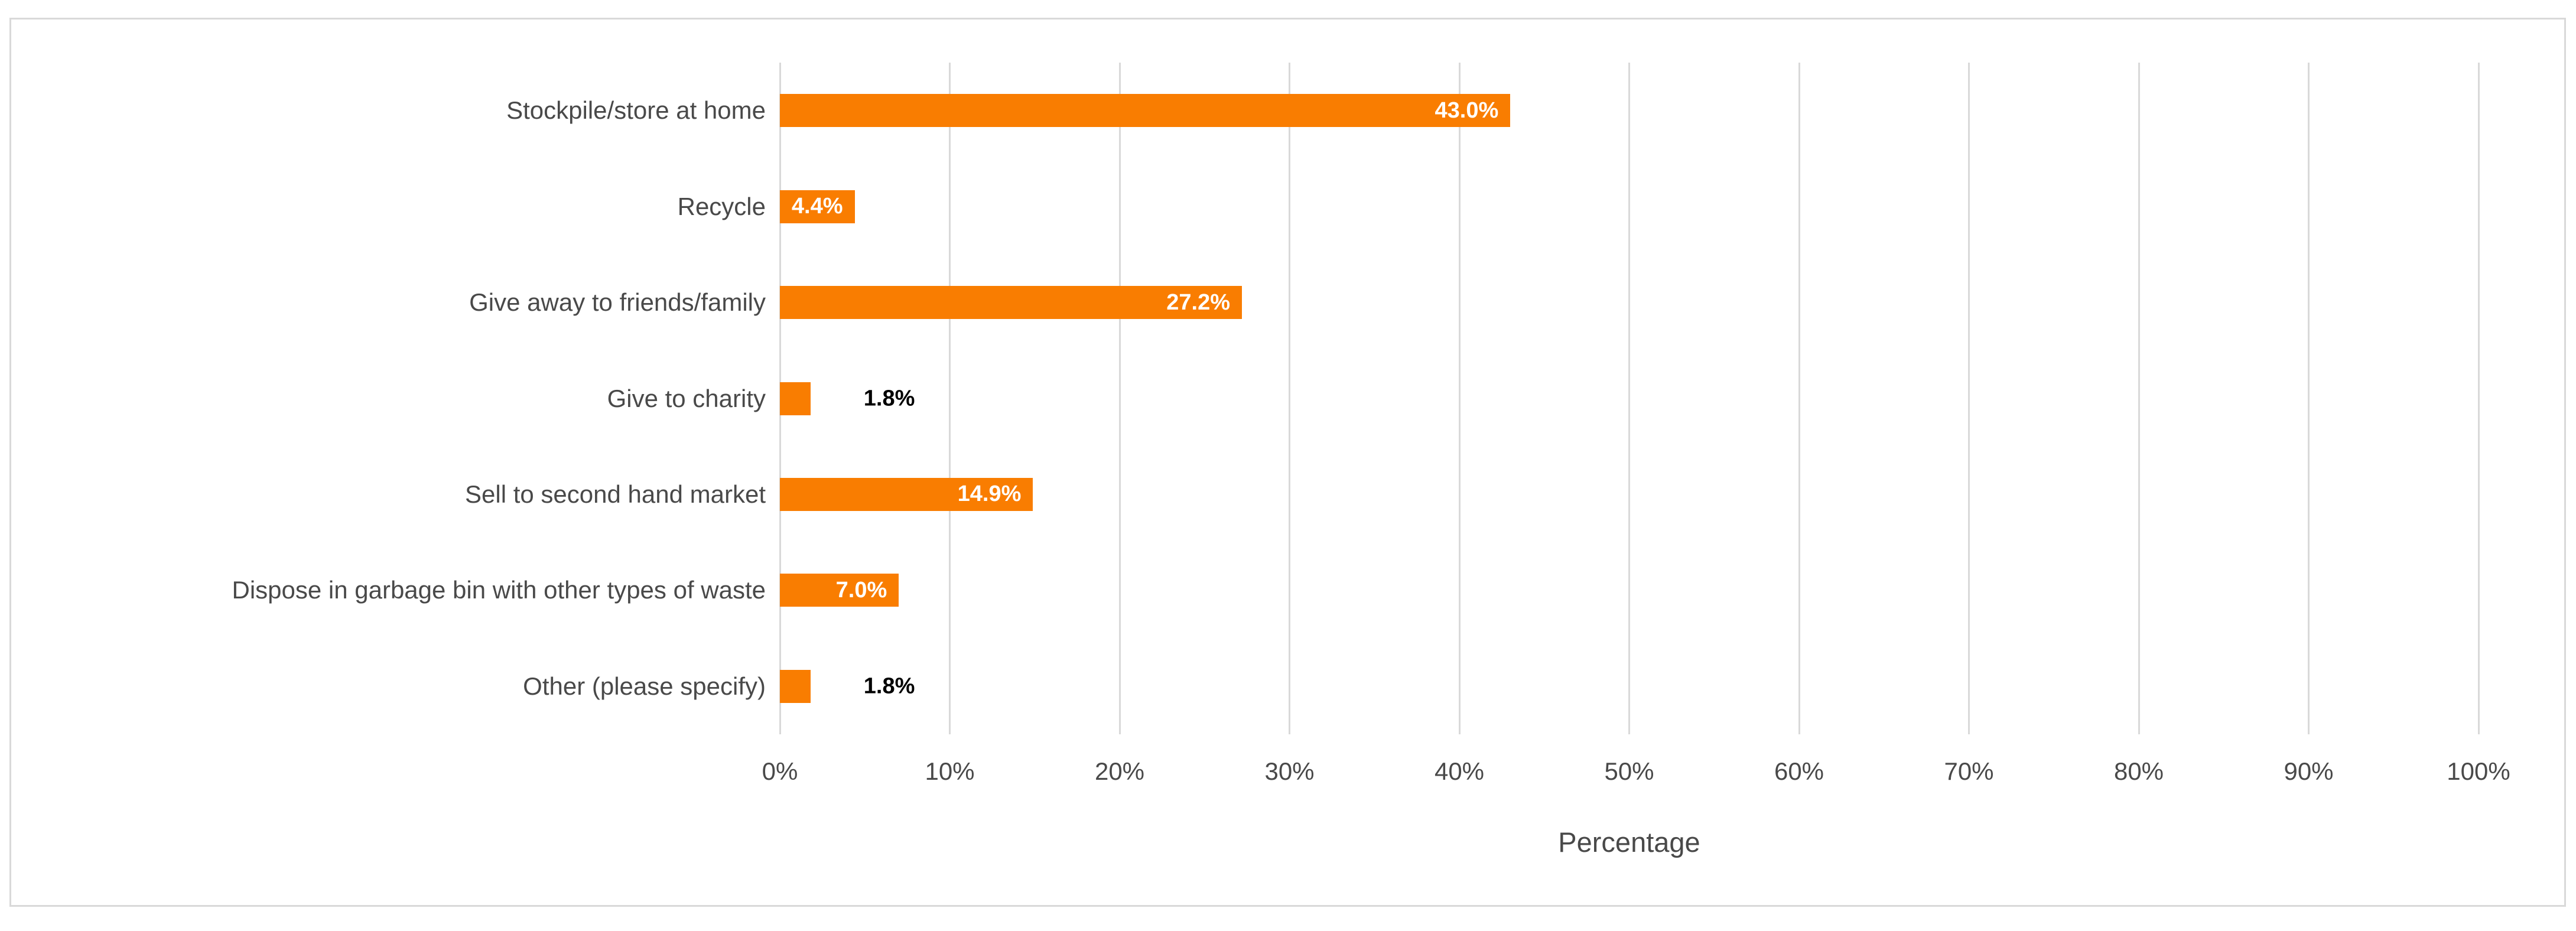  Describe the element at coordinates (990, 494) in the screenshot. I see `data-label: 14.9%` at that location.